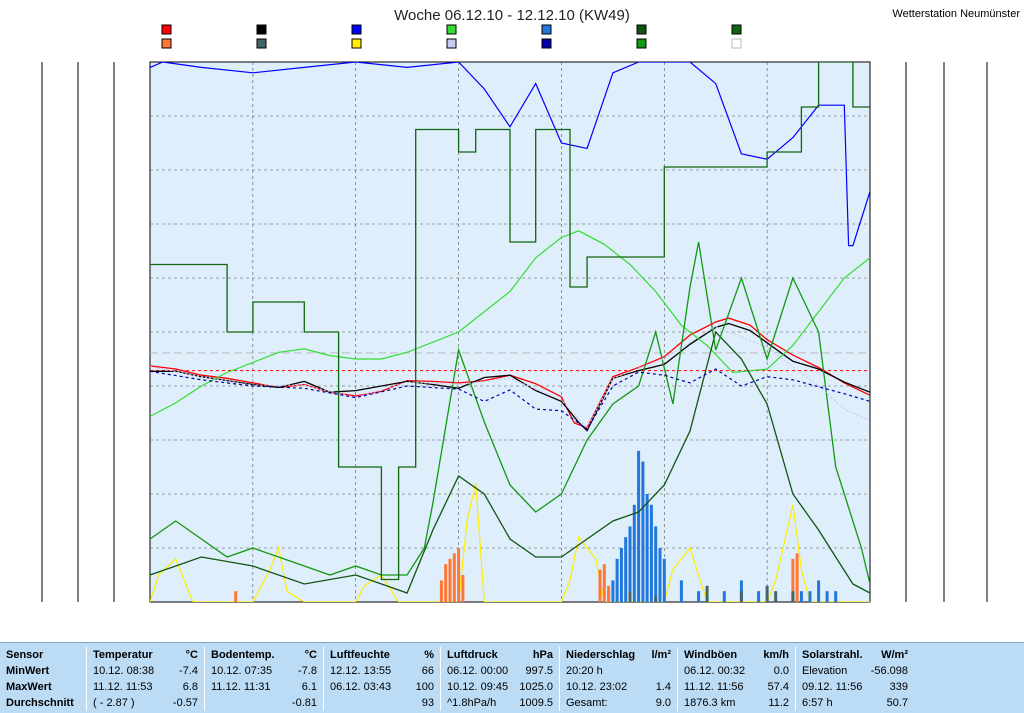  What do you see at coordinates (661, 655) in the screenshot?
I see `stats-column-unit: l/m²` at bounding box center [661, 655].